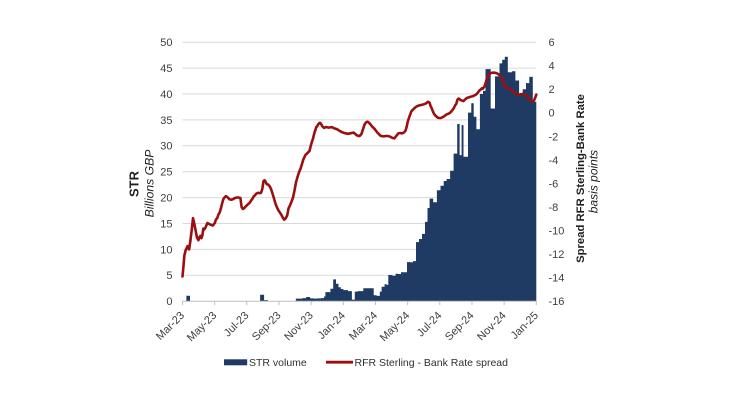 This screenshot has width=730, height=415. What do you see at coordinates (166, 69) in the screenshot?
I see `svg-text: 45` at bounding box center [166, 69].